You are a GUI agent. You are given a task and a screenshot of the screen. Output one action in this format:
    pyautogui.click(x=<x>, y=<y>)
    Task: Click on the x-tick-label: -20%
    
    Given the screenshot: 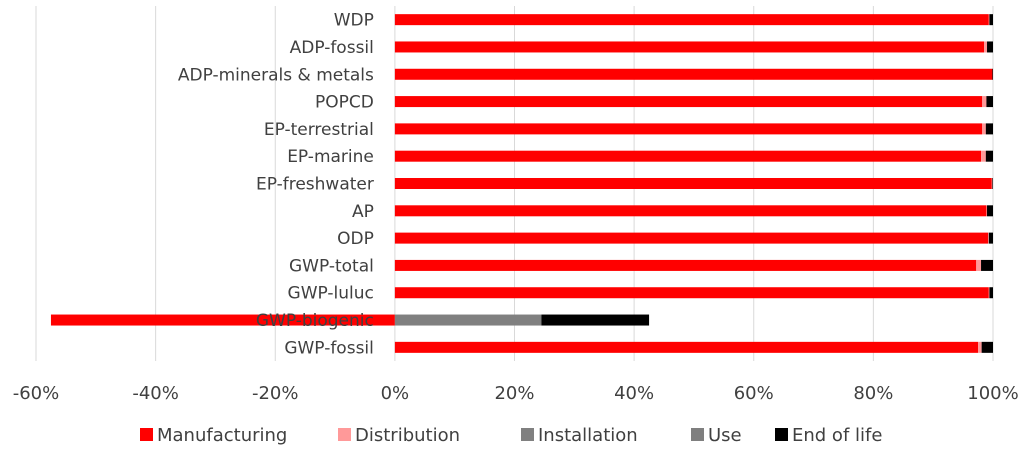 What is the action you would take?
    pyautogui.click(x=275, y=393)
    